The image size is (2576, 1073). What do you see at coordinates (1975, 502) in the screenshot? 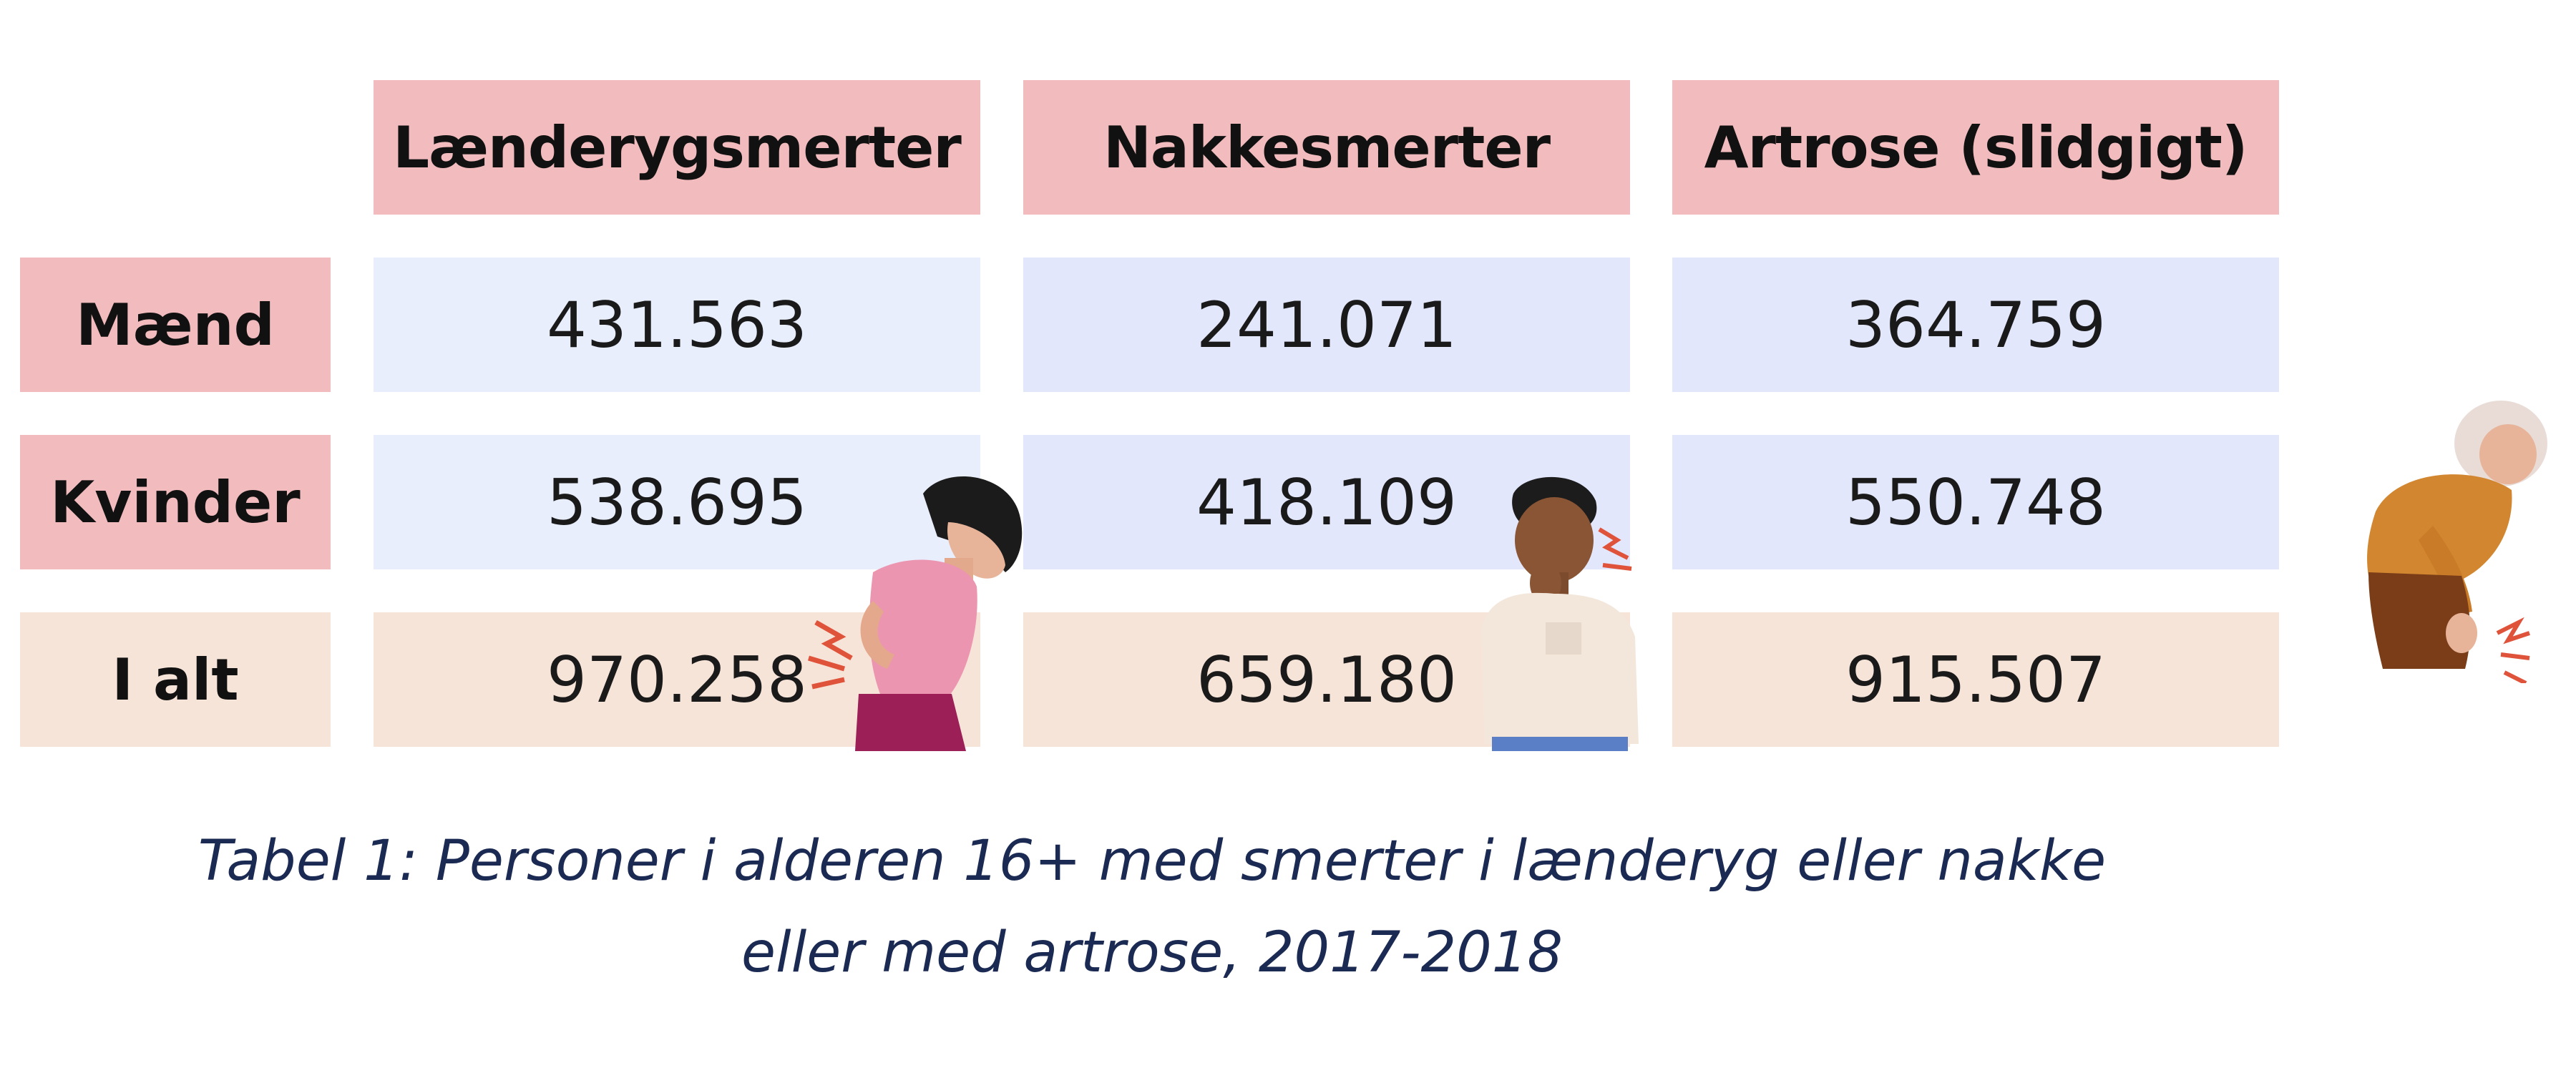
I see `value-women-arthrosis: 550.748` at bounding box center [1975, 502].